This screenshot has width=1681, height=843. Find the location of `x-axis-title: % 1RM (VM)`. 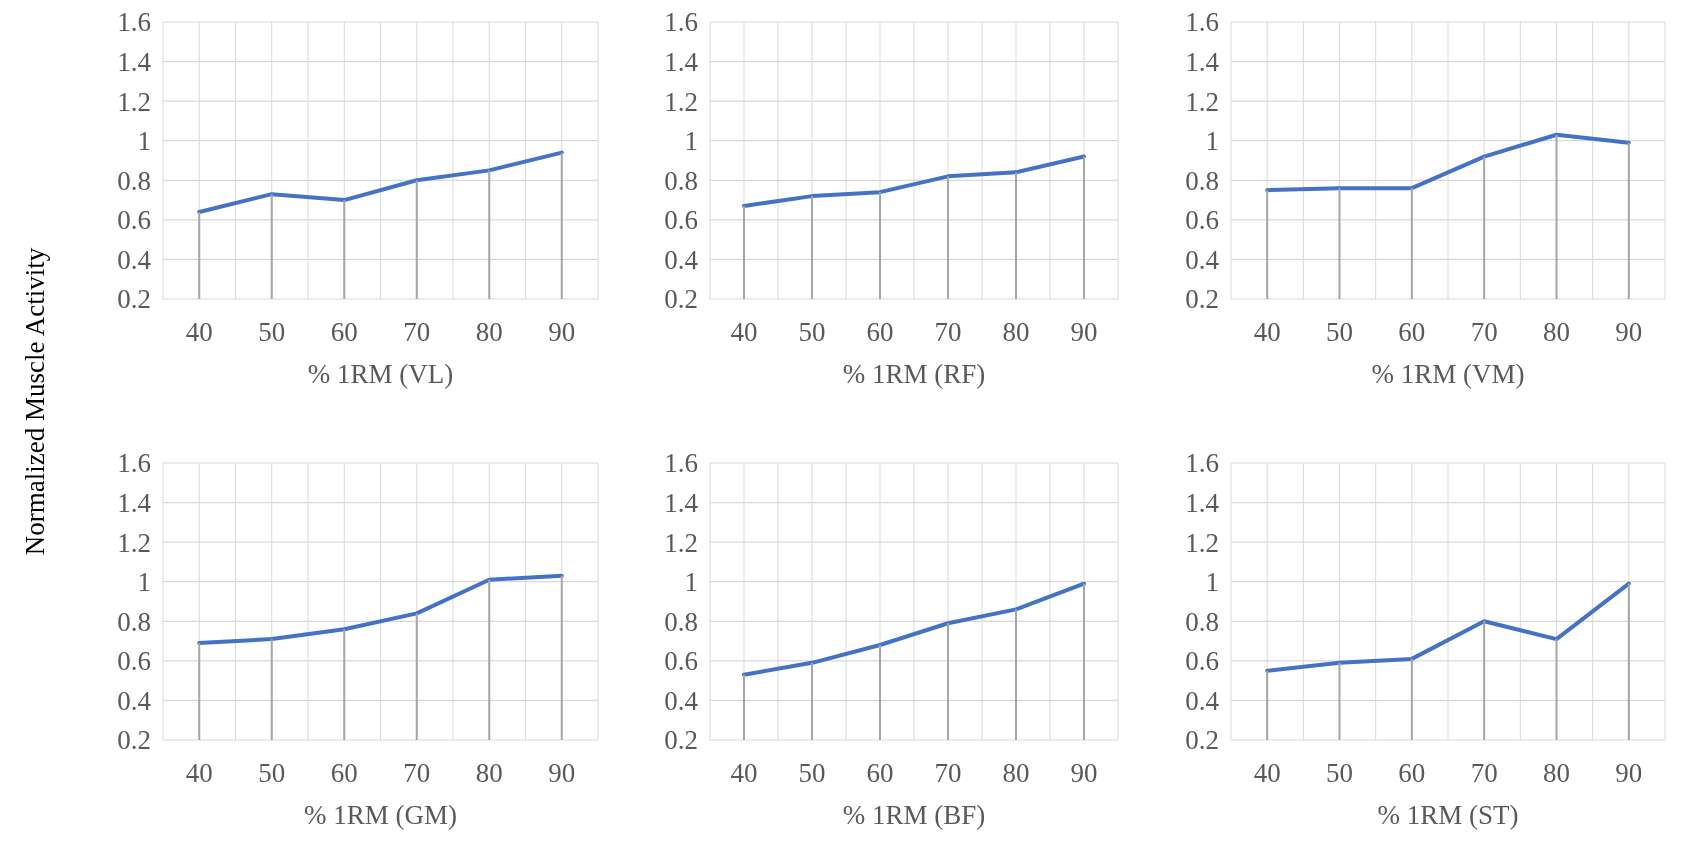

x-axis-title: % 1RM (VM) is located at coordinates (1448, 374).